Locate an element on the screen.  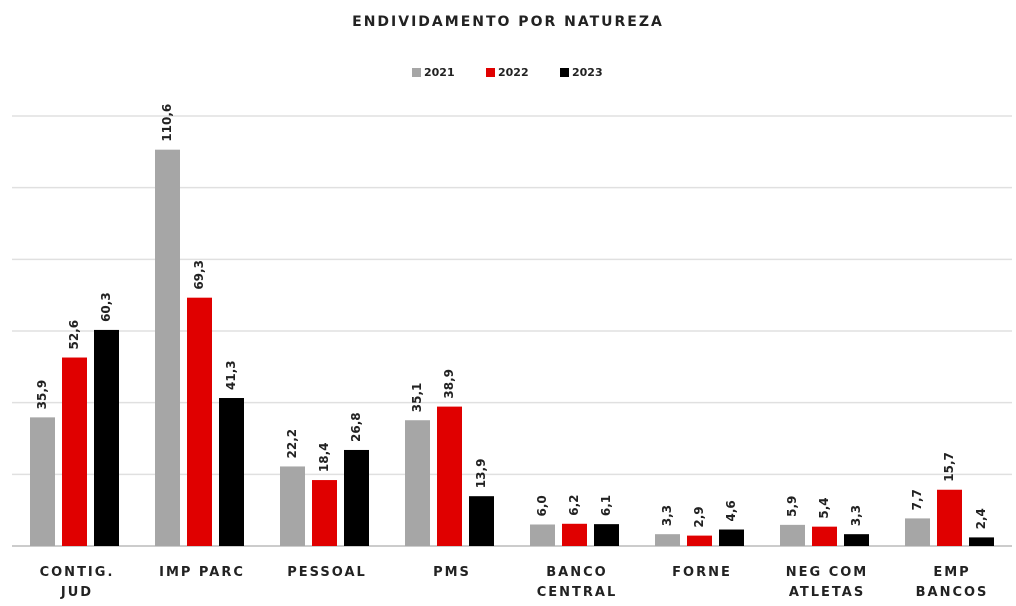
data-label: 2,9 is located at coordinates (699, 516).